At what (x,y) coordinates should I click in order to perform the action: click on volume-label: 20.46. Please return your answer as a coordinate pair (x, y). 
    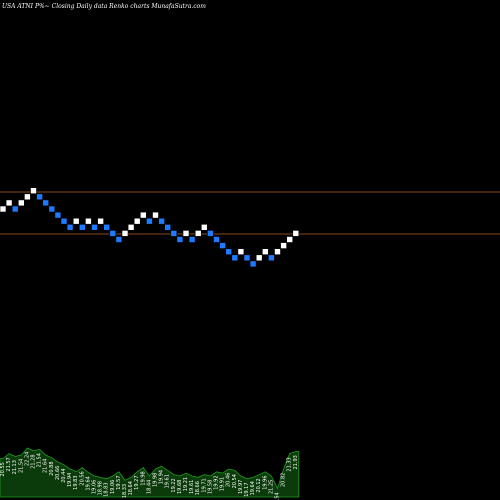
    Looking at the image, I should click on (229, 480).